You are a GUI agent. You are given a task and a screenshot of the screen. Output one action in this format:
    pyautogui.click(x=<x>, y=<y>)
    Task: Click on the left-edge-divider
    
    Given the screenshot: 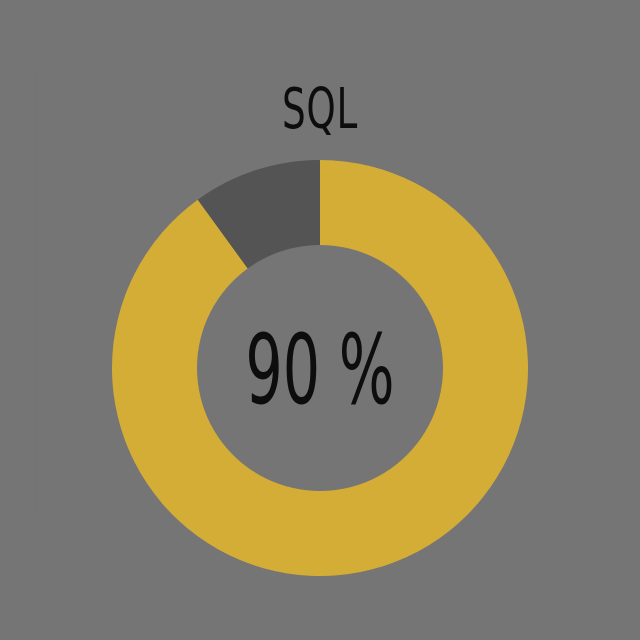 What is the action you would take?
    pyautogui.click(x=36, y=295)
    